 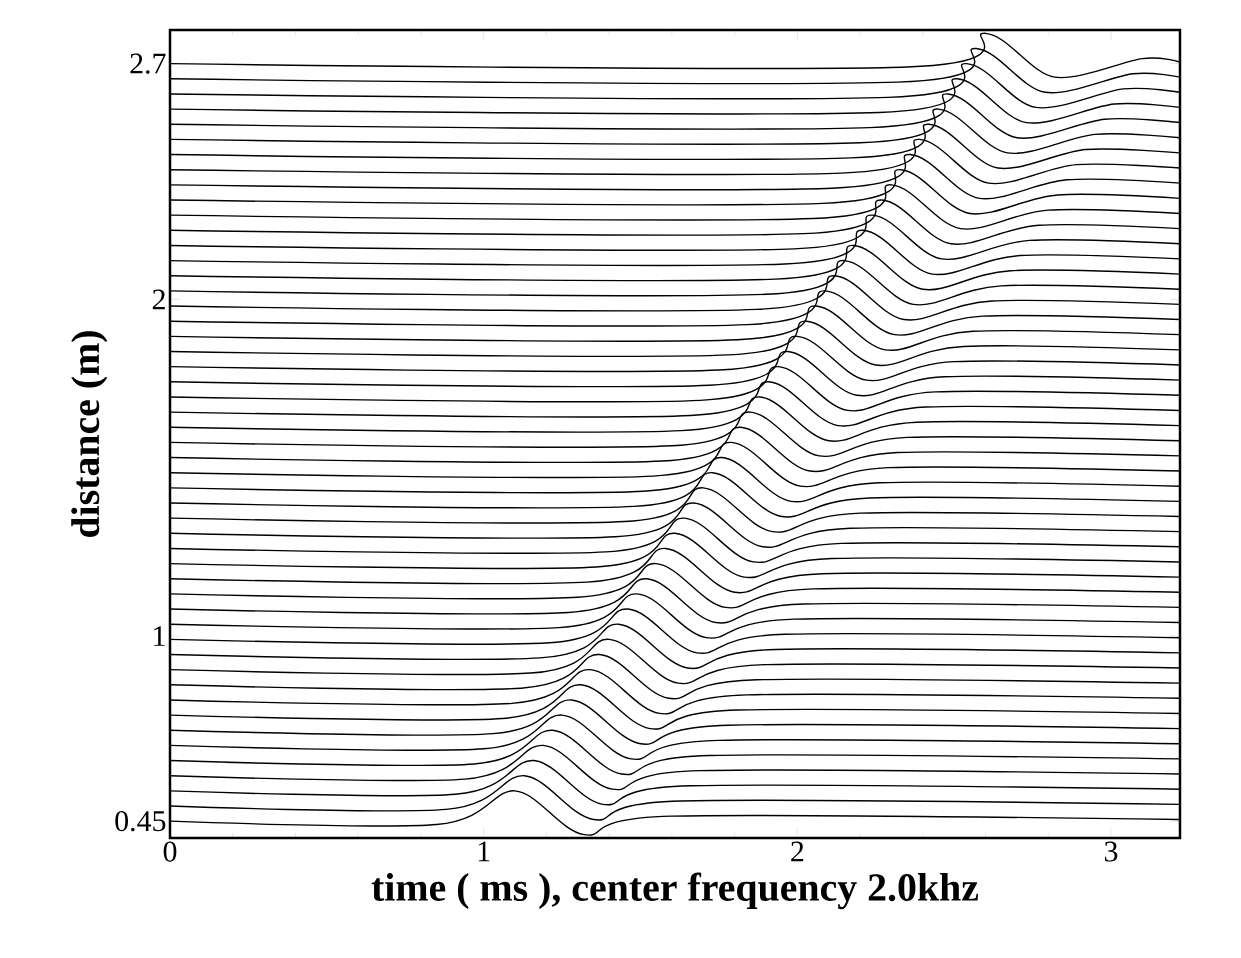 I want to click on y-tick-label: 2.7, so click(x=148, y=63).